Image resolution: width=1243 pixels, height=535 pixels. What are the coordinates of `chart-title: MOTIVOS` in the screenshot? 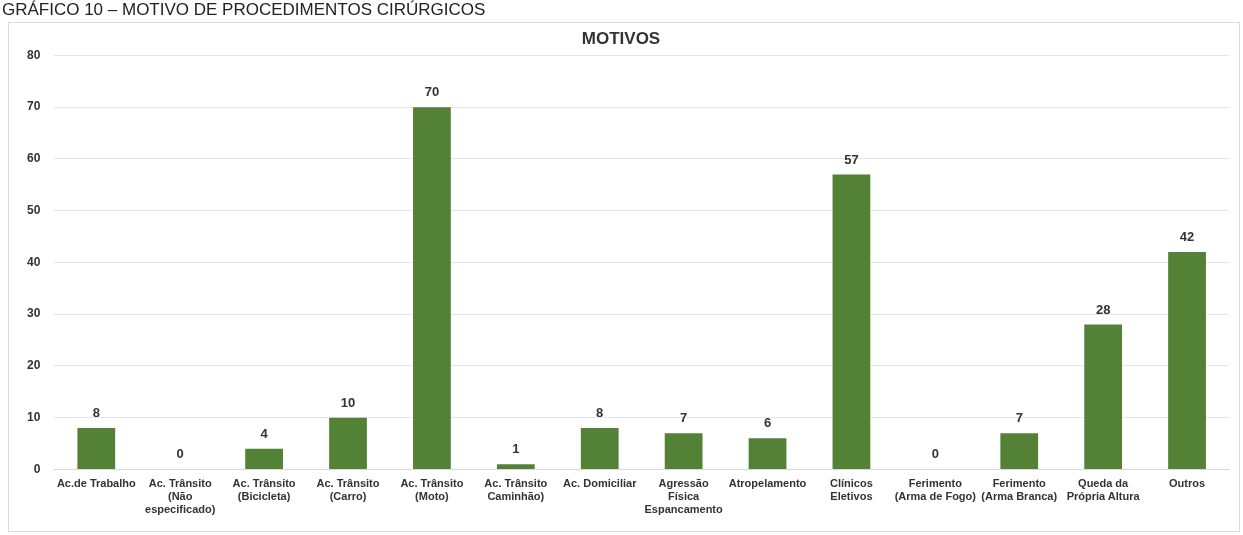 It's located at (621, 38).